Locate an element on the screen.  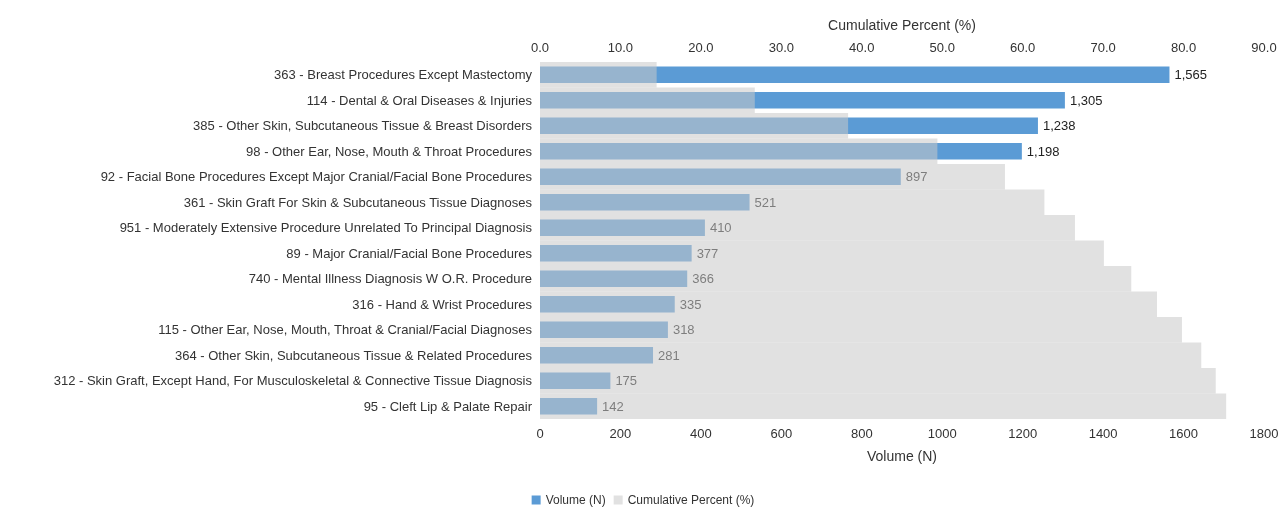
y-tick-label: 316 - Hand & Wrist Procedures is located at coordinates (442, 304).